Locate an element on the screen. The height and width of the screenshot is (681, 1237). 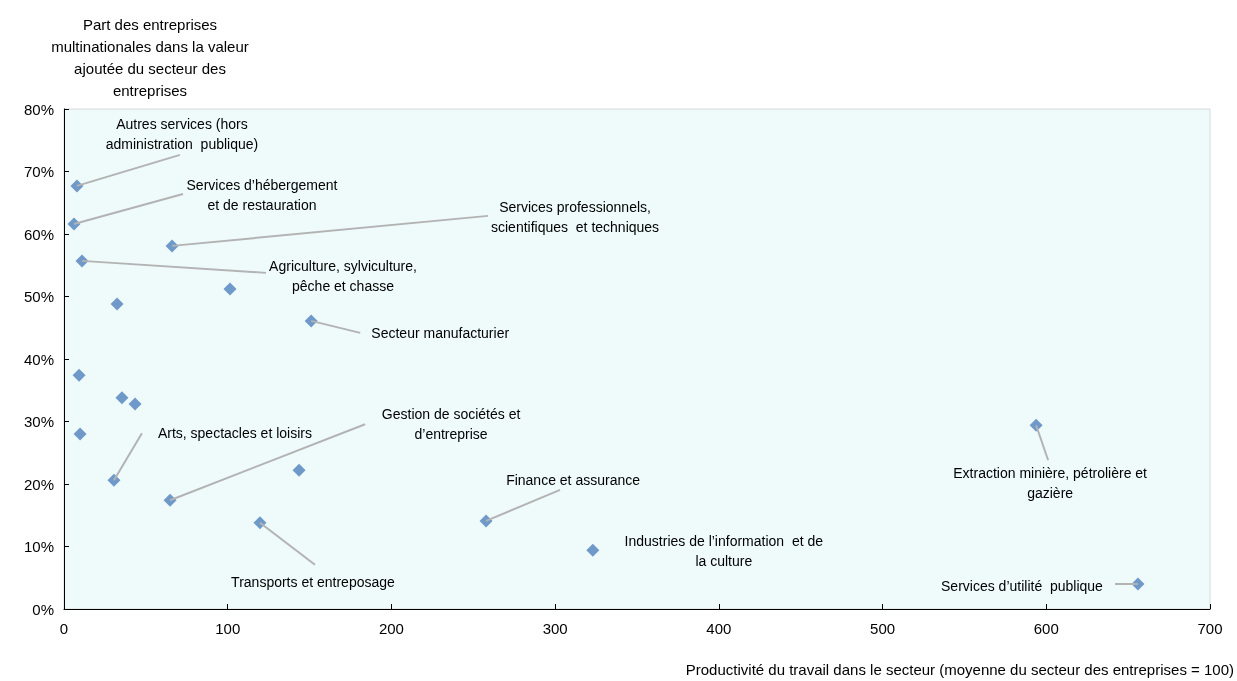
x-tick-label: 200 is located at coordinates (391, 628).